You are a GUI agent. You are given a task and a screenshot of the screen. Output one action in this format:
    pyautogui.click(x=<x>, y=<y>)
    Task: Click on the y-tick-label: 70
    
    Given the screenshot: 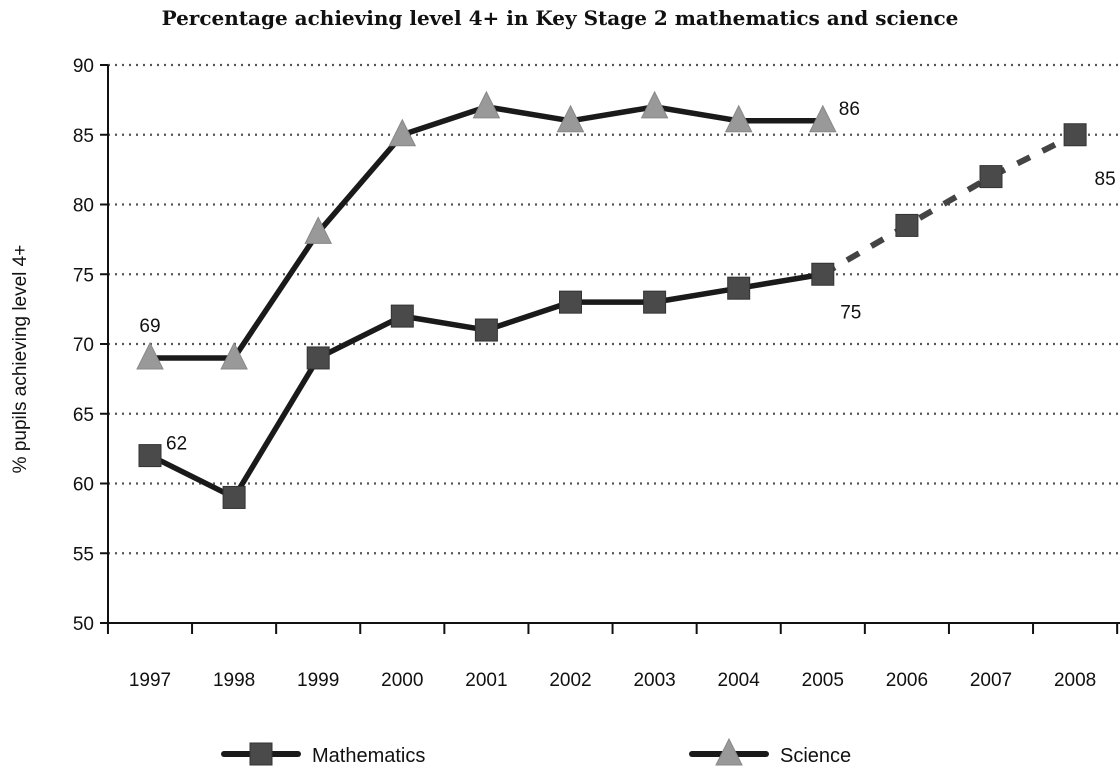 What is the action you would take?
    pyautogui.click(x=83, y=345)
    